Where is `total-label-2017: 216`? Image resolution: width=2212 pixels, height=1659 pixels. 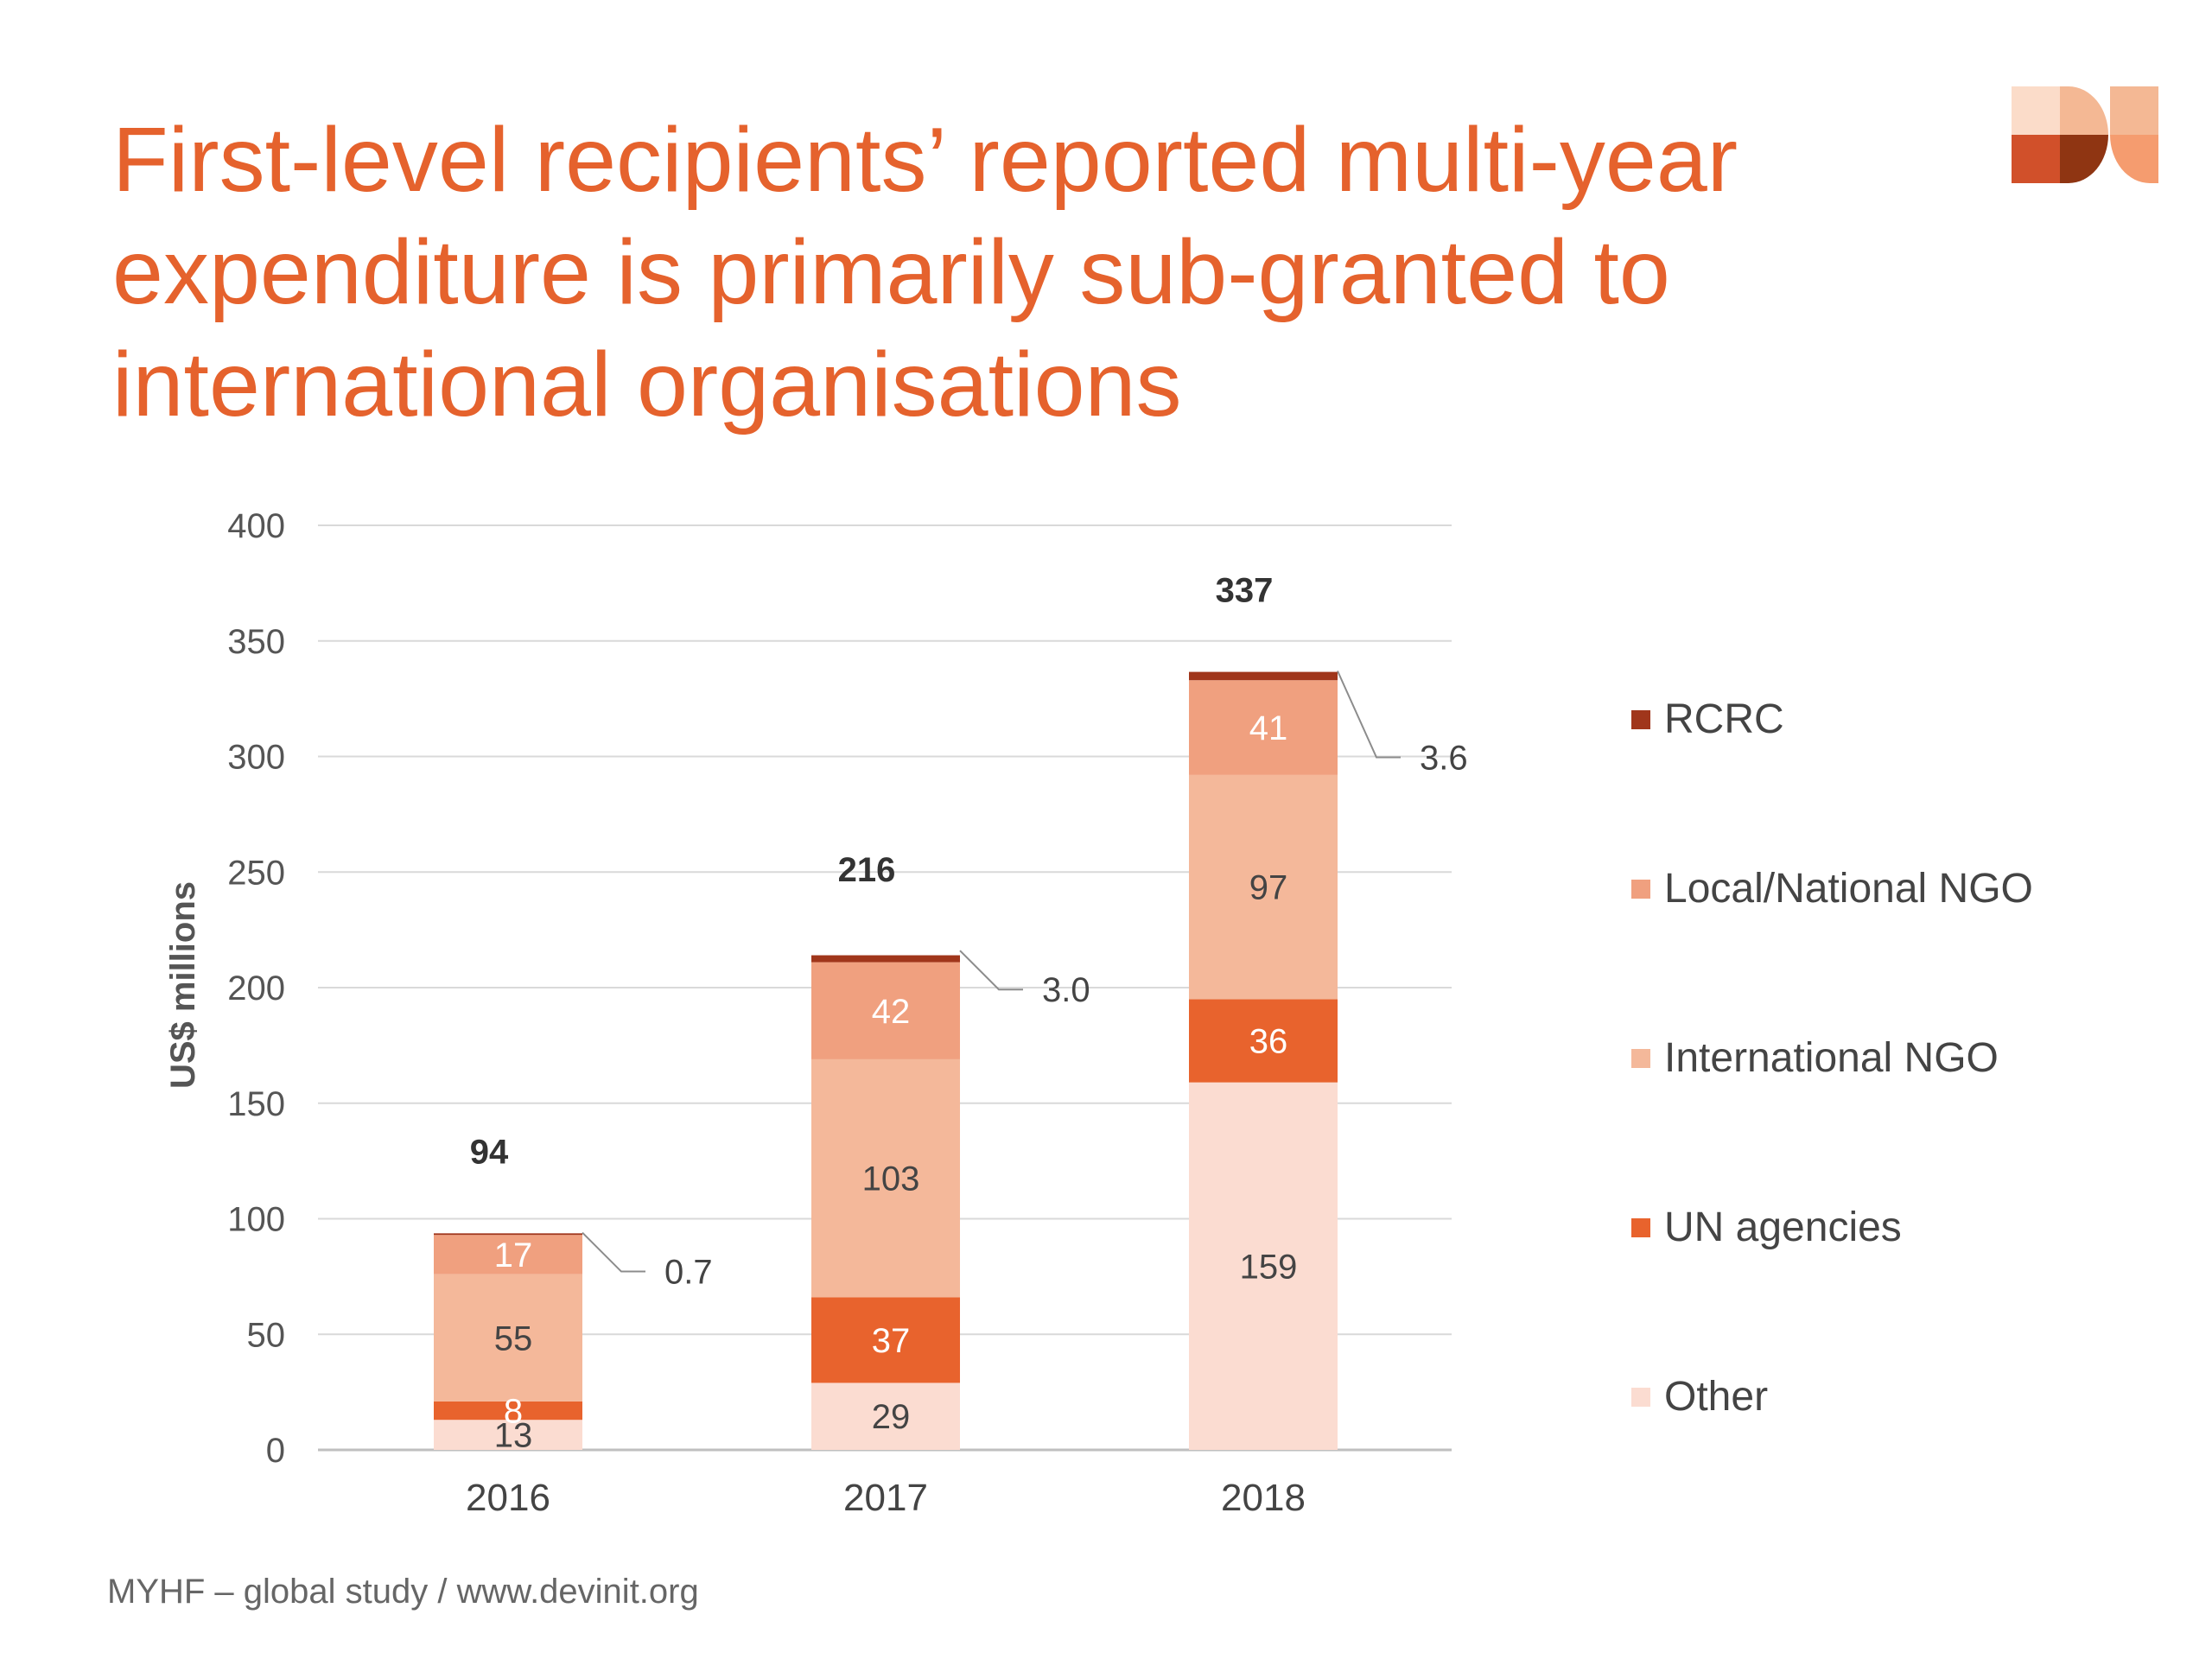 total-label-2017: 216 is located at coordinates (867, 870).